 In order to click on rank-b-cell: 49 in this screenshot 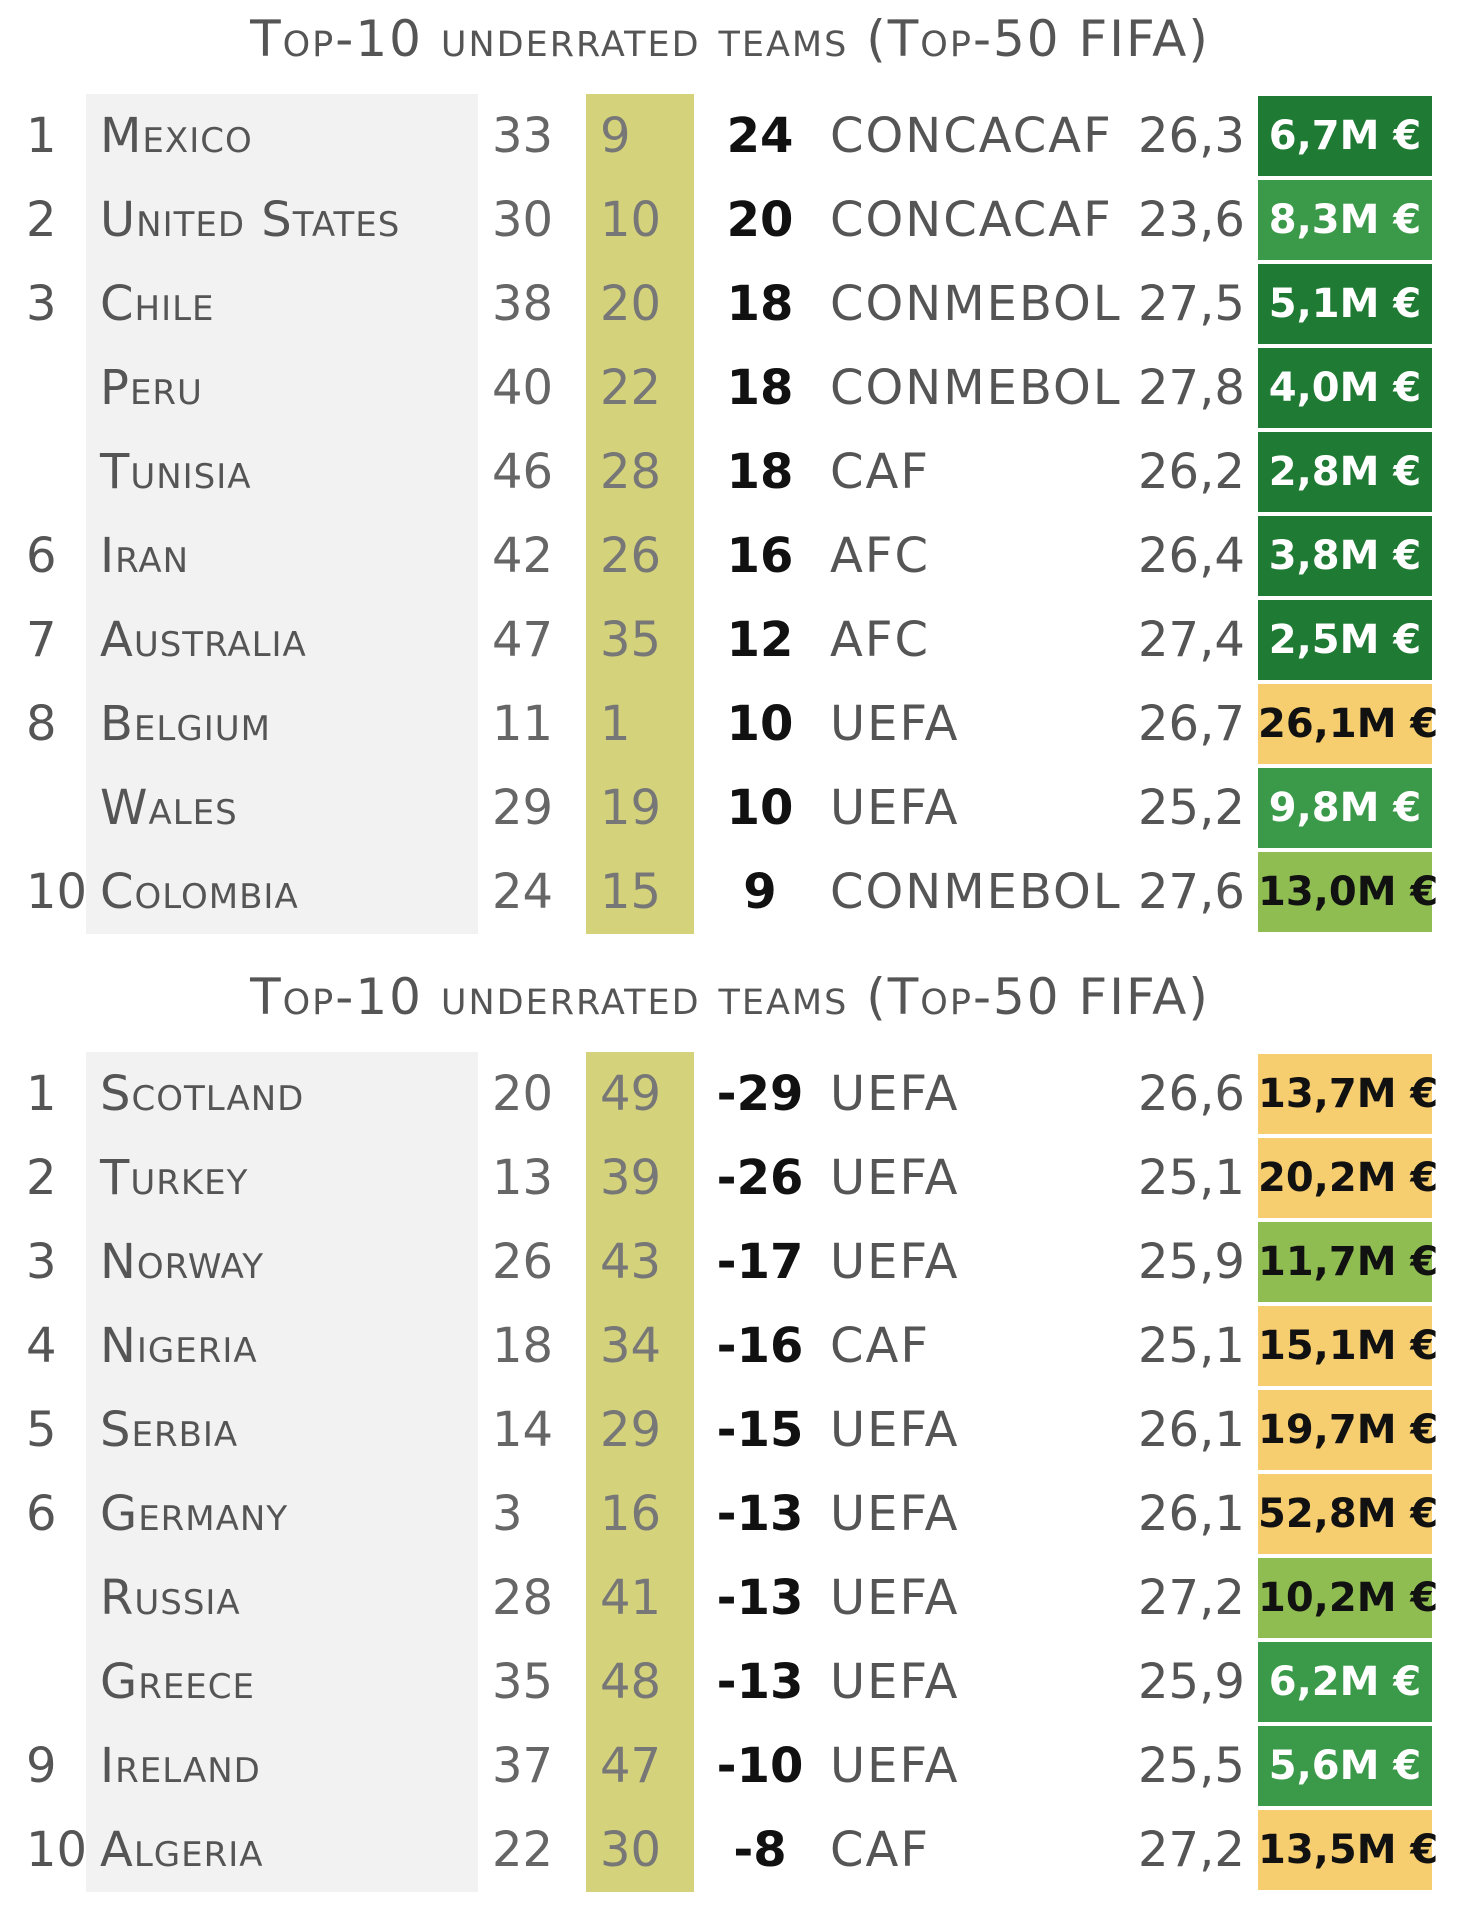, I will do `click(631, 1094)`.